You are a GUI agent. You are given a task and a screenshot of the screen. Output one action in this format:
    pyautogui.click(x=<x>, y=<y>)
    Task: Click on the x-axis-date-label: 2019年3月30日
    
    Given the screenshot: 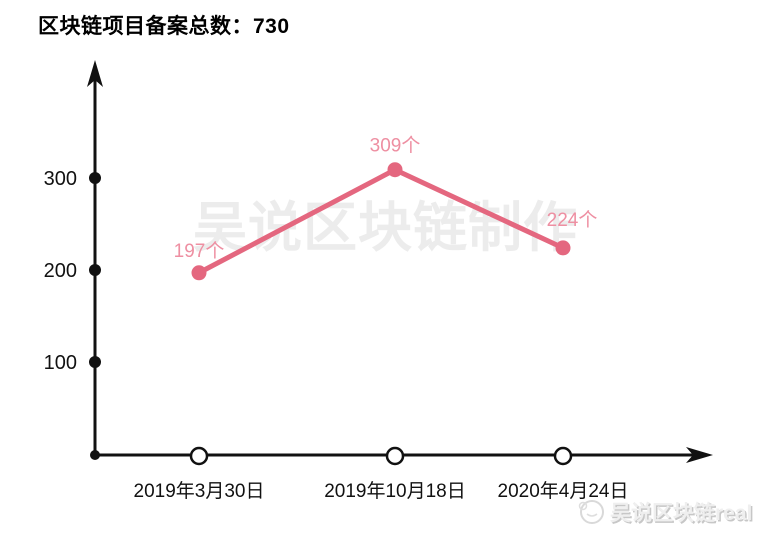 What is the action you would take?
    pyautogui.click(x=199, y=491)
    